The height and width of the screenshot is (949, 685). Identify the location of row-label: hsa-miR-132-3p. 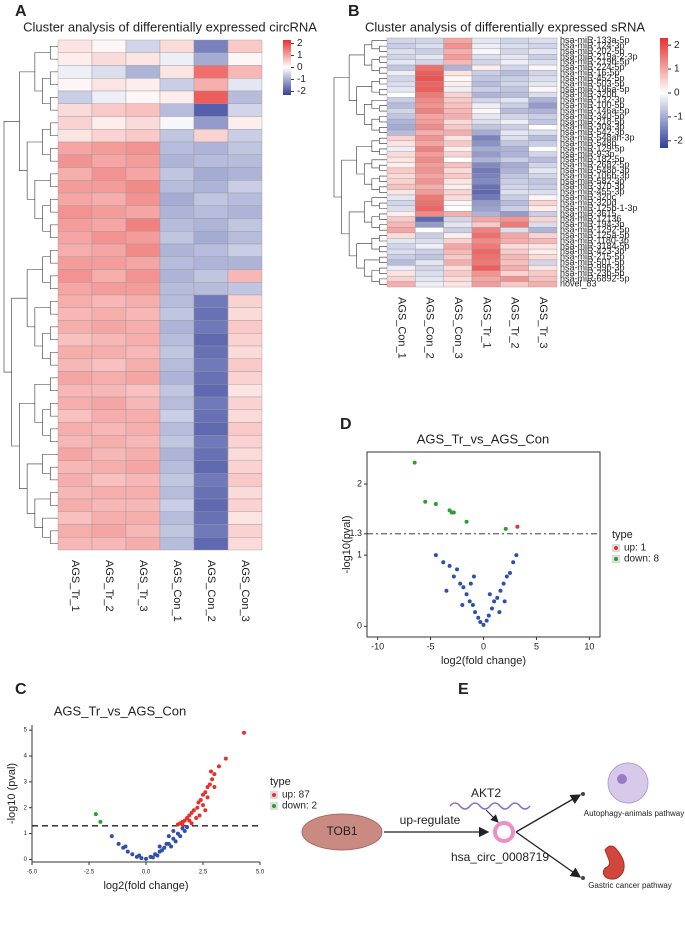
(592, 100).